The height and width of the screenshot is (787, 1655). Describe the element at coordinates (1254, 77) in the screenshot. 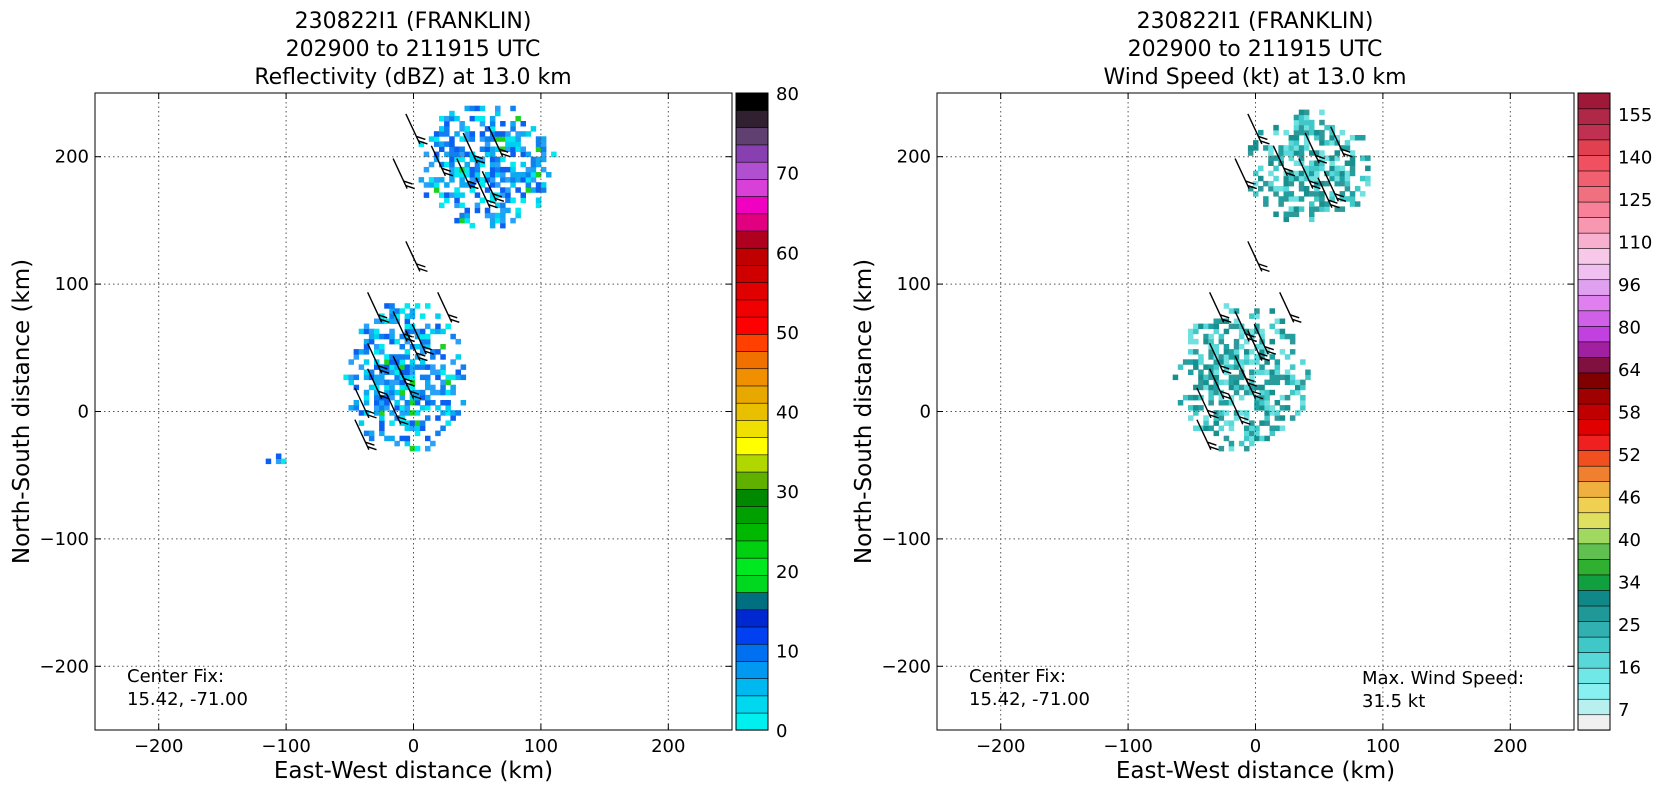

I see `chart-title-line: Wind Speed (kt) at 13.0 km` at that location.